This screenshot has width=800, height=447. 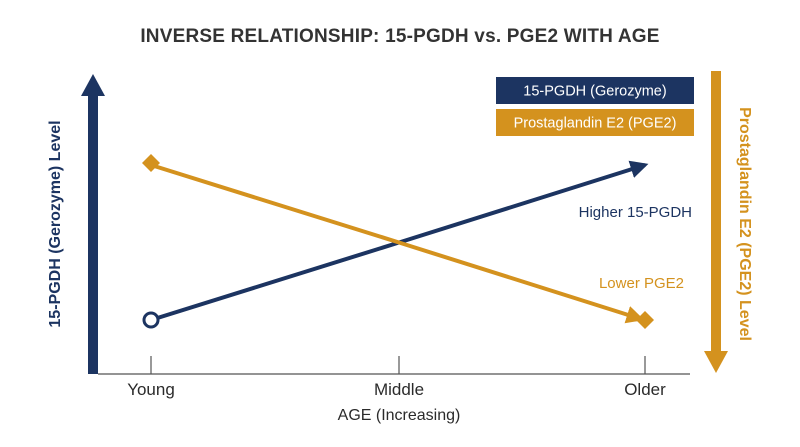 What do you see at coordinates (55, 223) in the screenshot?
I see `left-axis-title: 15-PGDH (Gerozyme) Level` at bounding box center [55, 223].